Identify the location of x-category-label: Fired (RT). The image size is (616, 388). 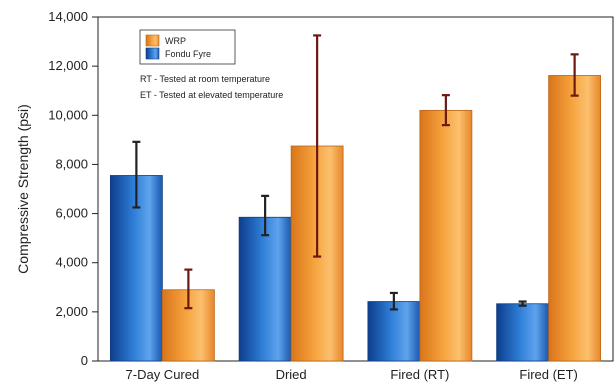
(419, 374).